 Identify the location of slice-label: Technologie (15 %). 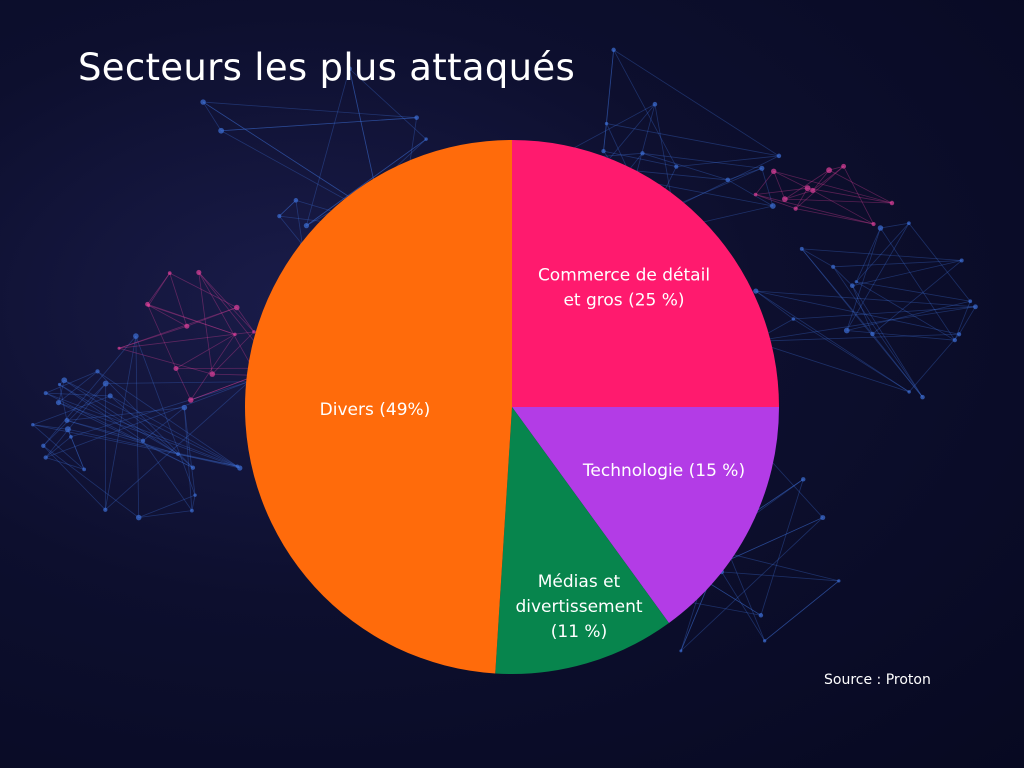
(663, 471).